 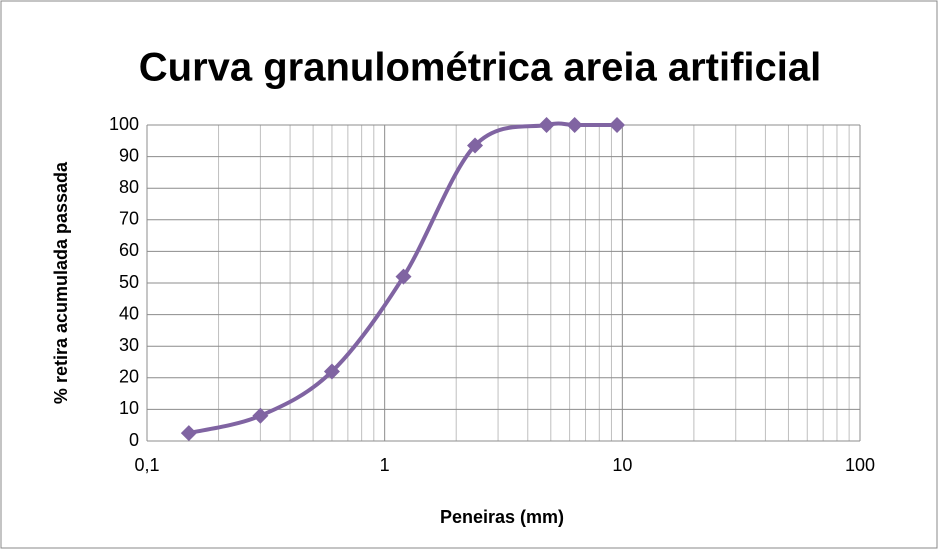 I want to click on y-tick-label: 70, so click(x=129, y=219).